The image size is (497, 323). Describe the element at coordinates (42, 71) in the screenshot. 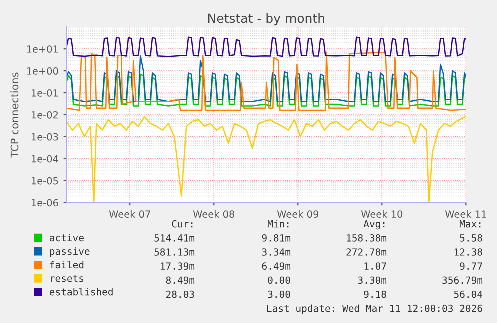

I see `y-tick-label: 1e+00` at that location.